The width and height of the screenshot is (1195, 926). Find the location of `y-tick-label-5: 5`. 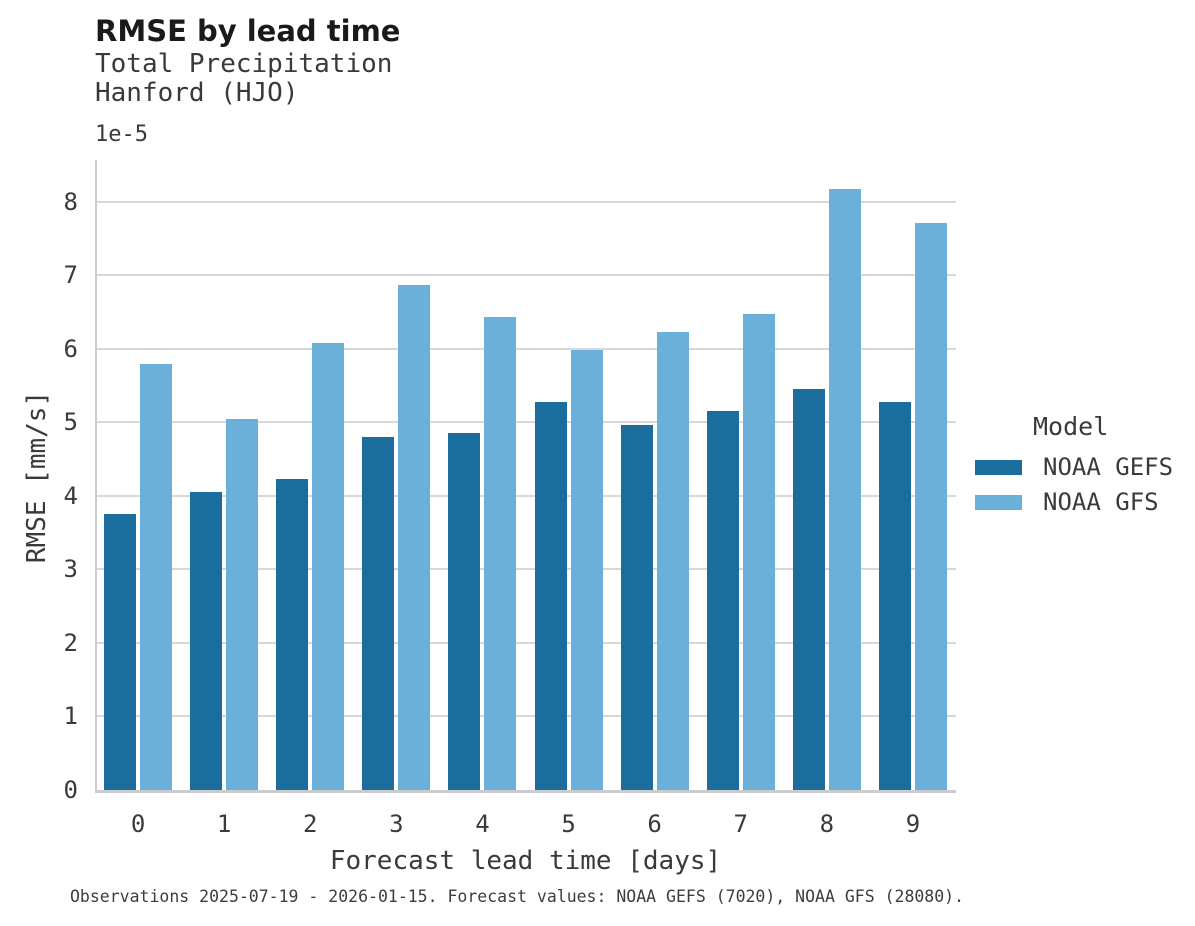

y-tick-label-5: 5 is located at coordinates (70, 422).